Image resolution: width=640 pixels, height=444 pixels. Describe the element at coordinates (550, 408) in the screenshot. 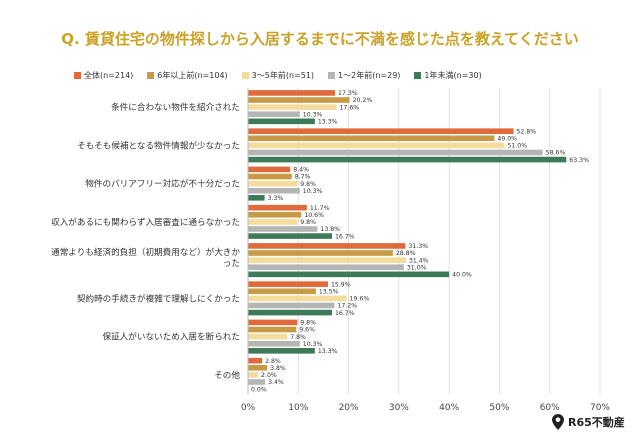

I see `x-tick-label: 60%` at that location.